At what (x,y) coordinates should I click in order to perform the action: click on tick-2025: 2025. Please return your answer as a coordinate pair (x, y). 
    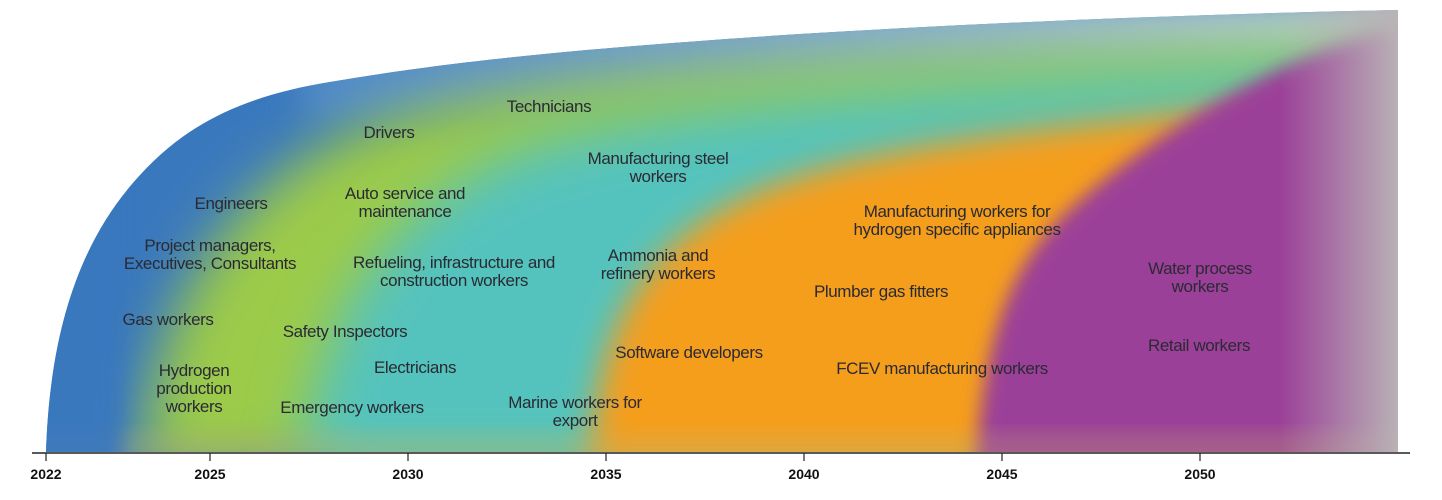
    Looking at the image, I should click on (210, 474).